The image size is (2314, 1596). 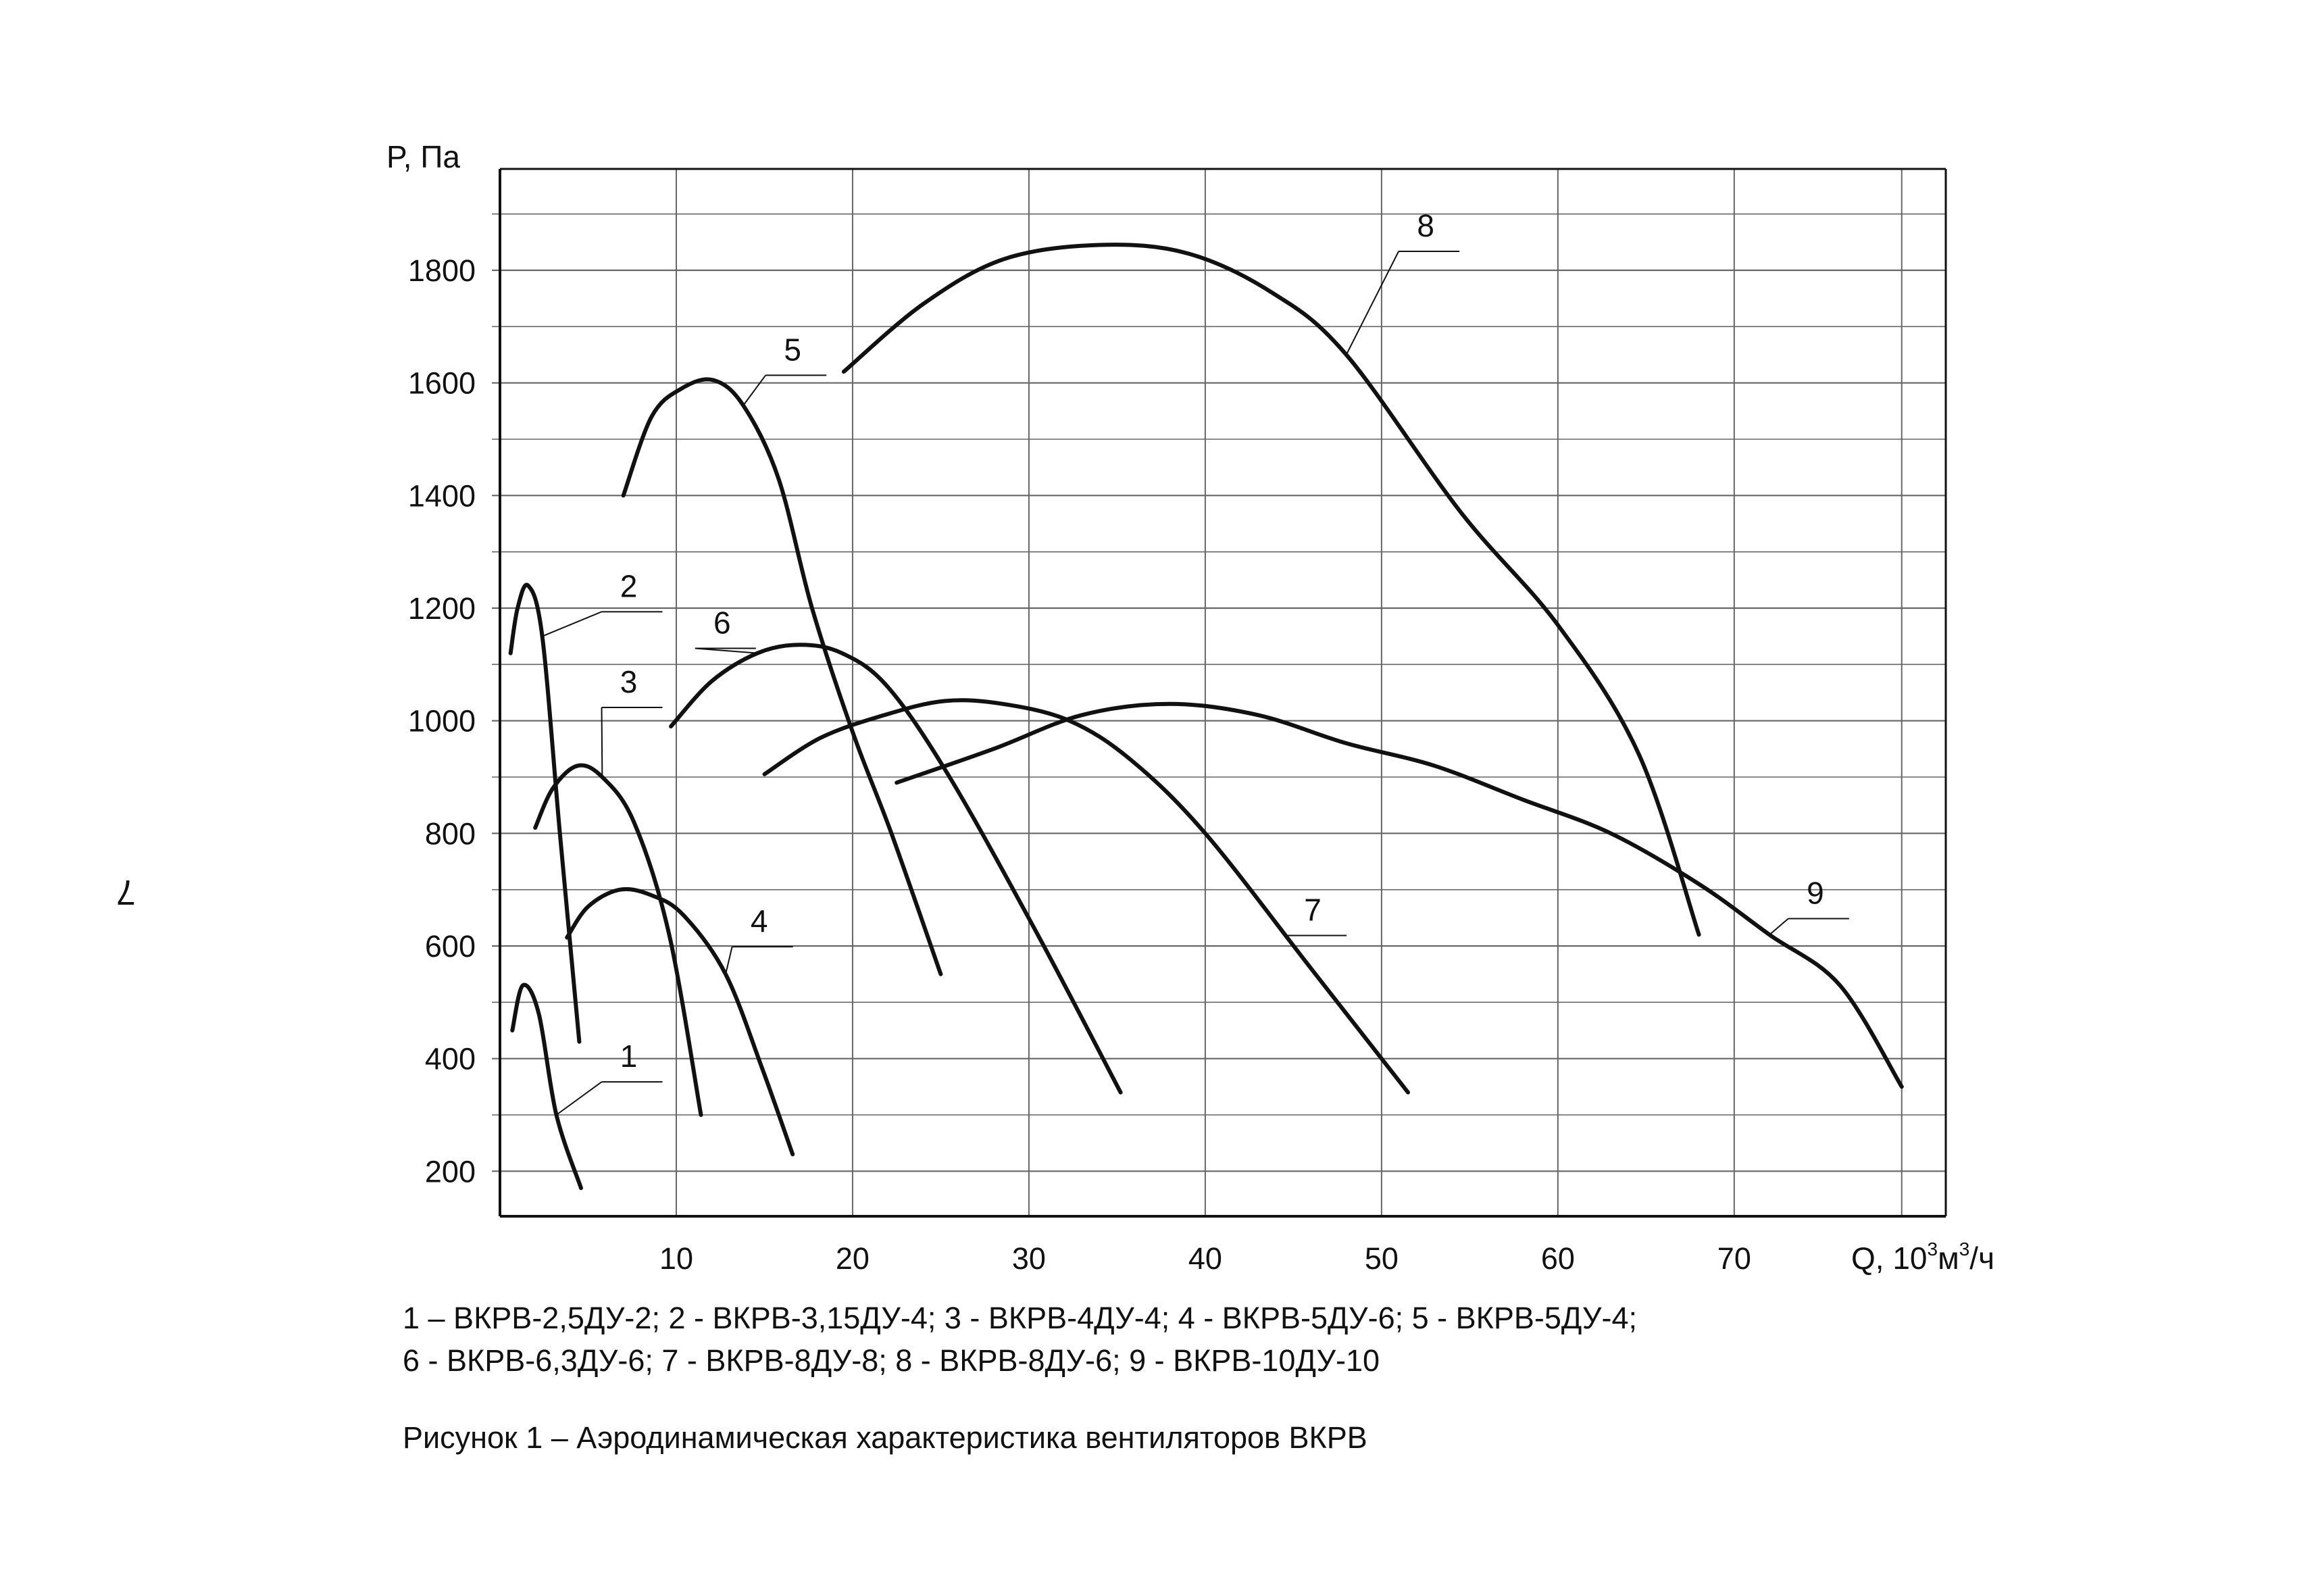 What do you see at coordinates (629, 681) in the screenshot?
I see `curve-label-3: 3` at bounding box center [629, 681].